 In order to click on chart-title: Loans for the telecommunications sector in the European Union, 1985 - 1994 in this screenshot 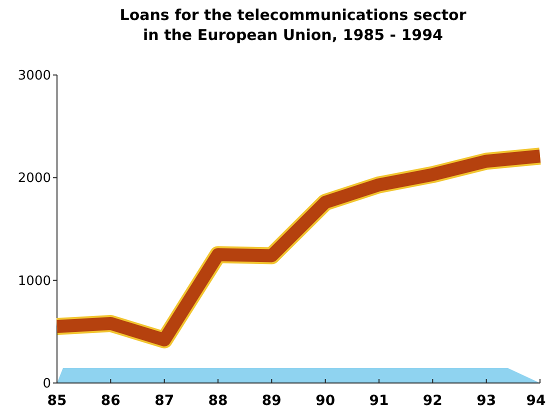, I will do `click(293, 25)`.